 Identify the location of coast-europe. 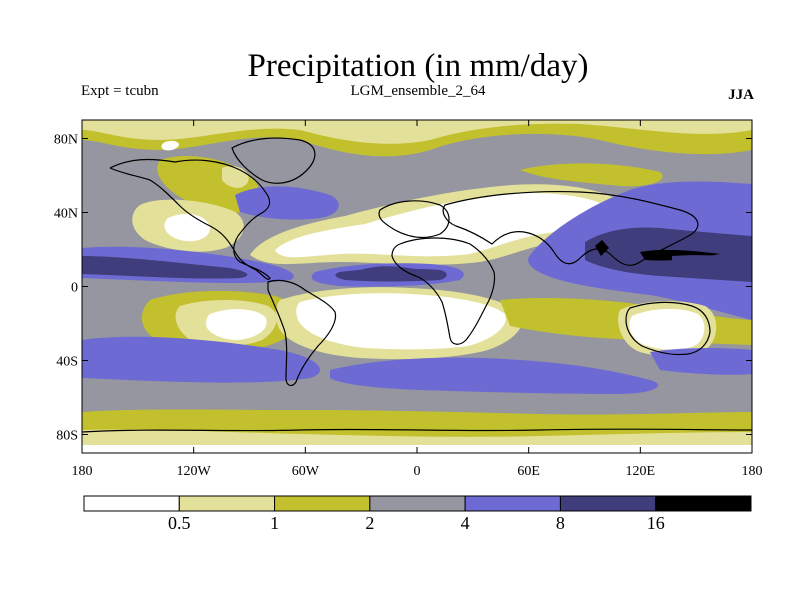
(414, 219).